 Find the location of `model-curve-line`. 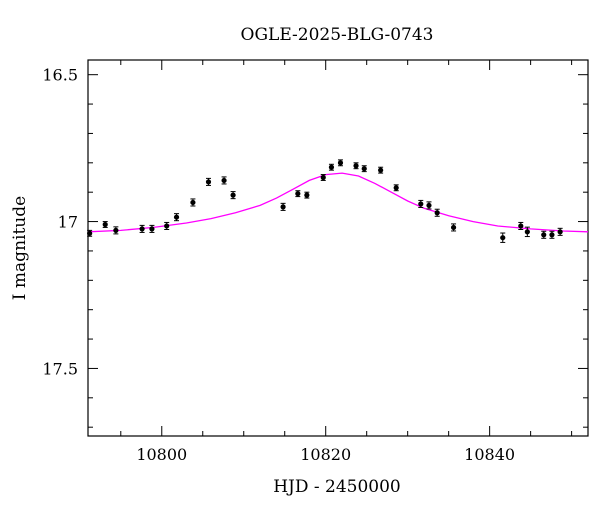

model-curve-line is located at coordinates (338, 202).